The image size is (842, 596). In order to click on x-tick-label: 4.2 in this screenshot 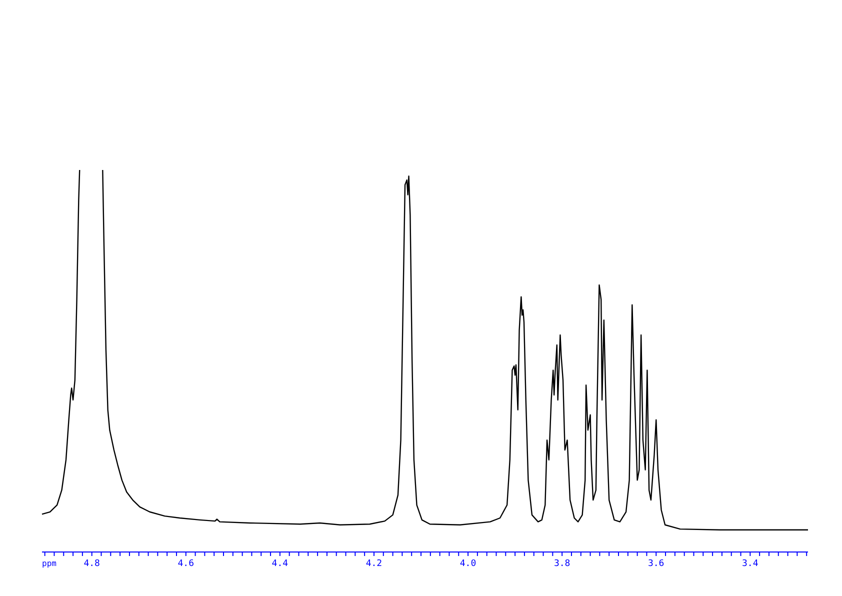, I will do `click(374, 564)`.